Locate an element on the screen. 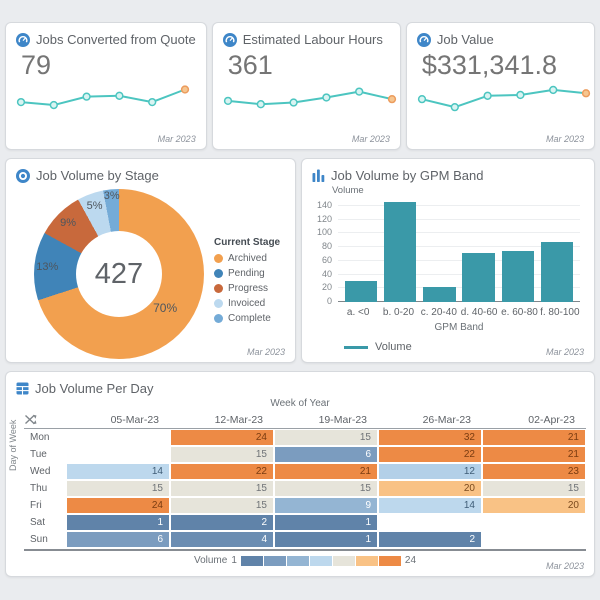  bar-y-tick-label: 40 is located at coordinates (326, 273).